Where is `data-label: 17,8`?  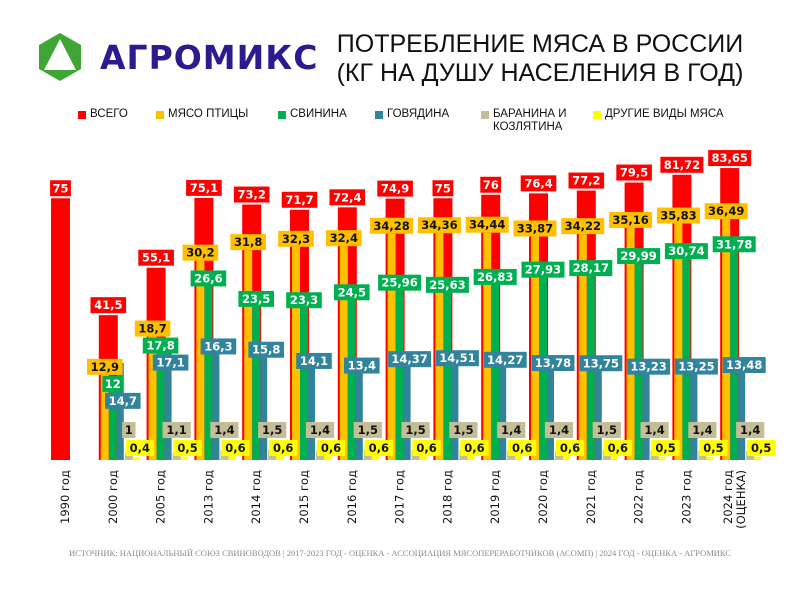
data-label: 17,8 is located at coordinates (160, 346).